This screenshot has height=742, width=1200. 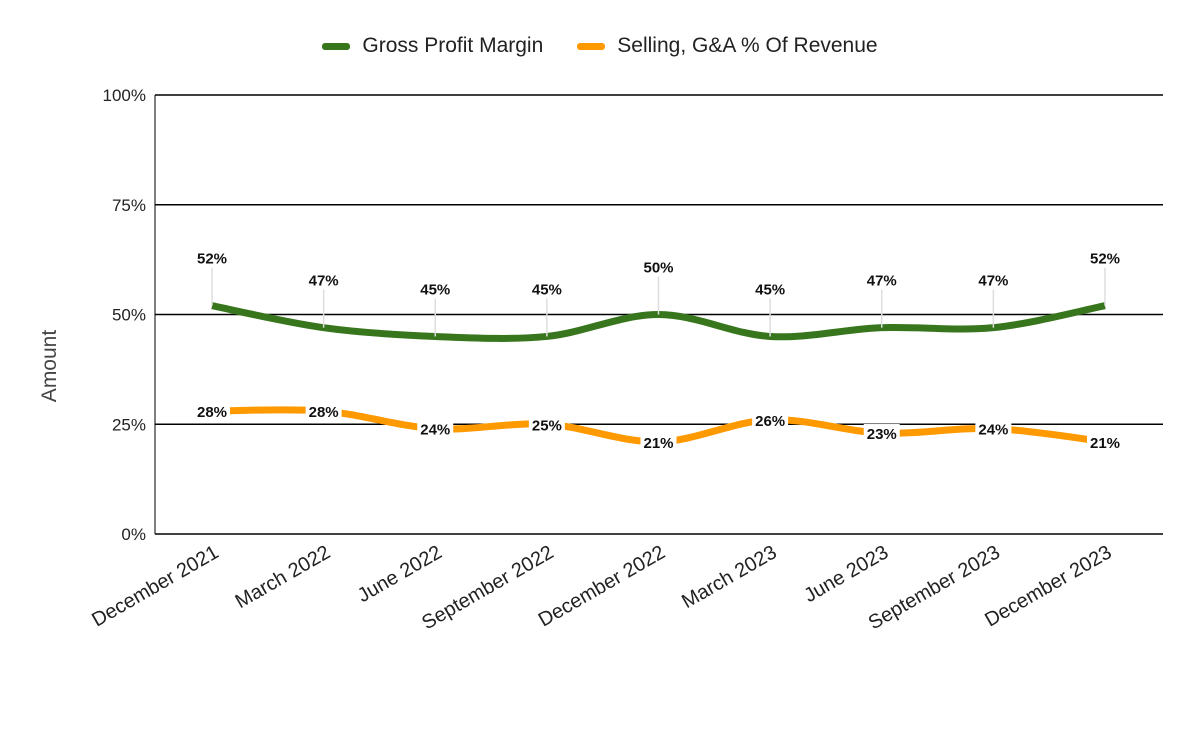 What do you see at coordinates (1048, 586) in the screenshot?
I see `x-tick-label: December 2023` at bounding box center [1048, 586].